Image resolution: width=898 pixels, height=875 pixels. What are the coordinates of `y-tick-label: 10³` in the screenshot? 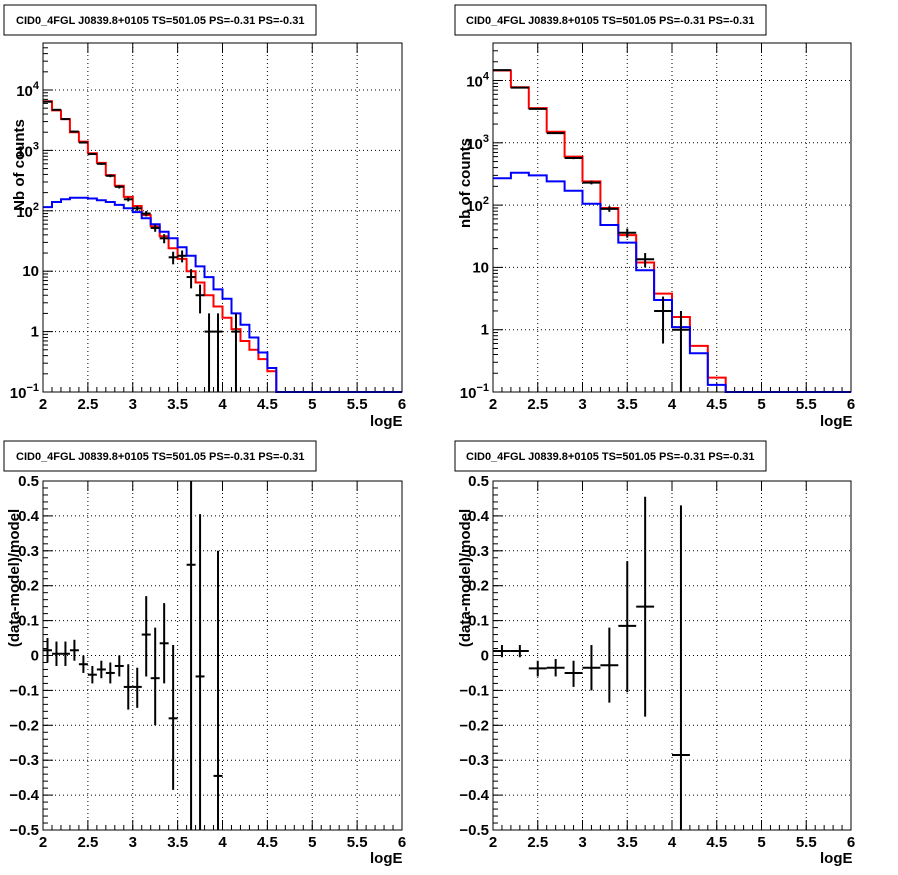 It's located at (477, 143).